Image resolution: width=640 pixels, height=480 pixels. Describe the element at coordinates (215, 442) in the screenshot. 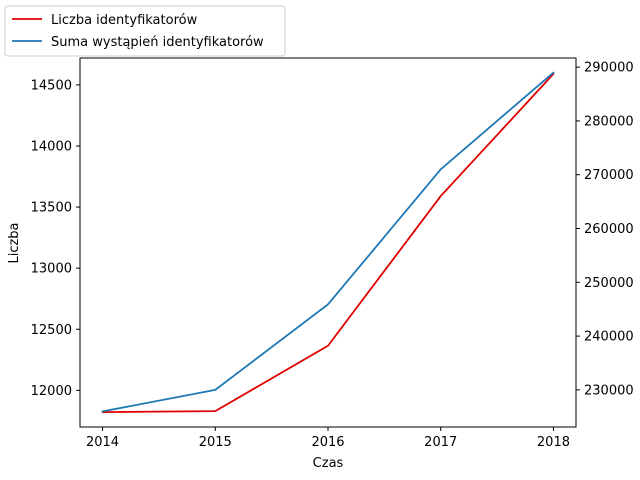

I see `x-tick-label: 2015` at that location.